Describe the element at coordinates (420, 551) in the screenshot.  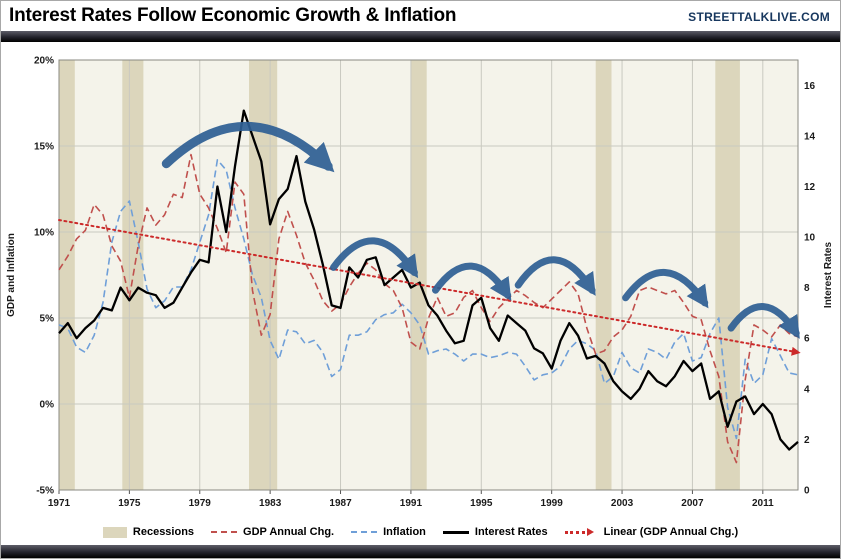
I see `bottom-divider-bar` at that location.